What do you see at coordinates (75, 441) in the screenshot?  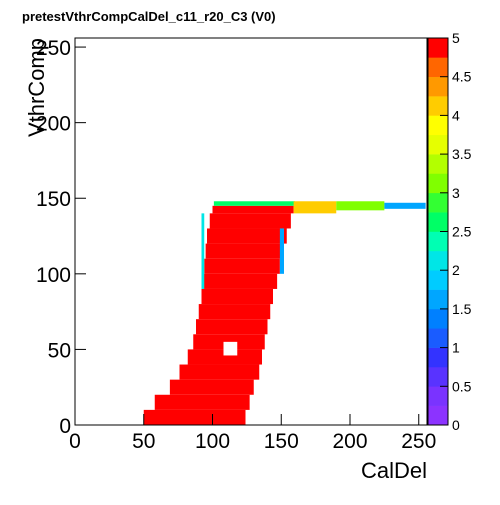 I see `x-tick-label: 0` at bounding box center [75, 441].